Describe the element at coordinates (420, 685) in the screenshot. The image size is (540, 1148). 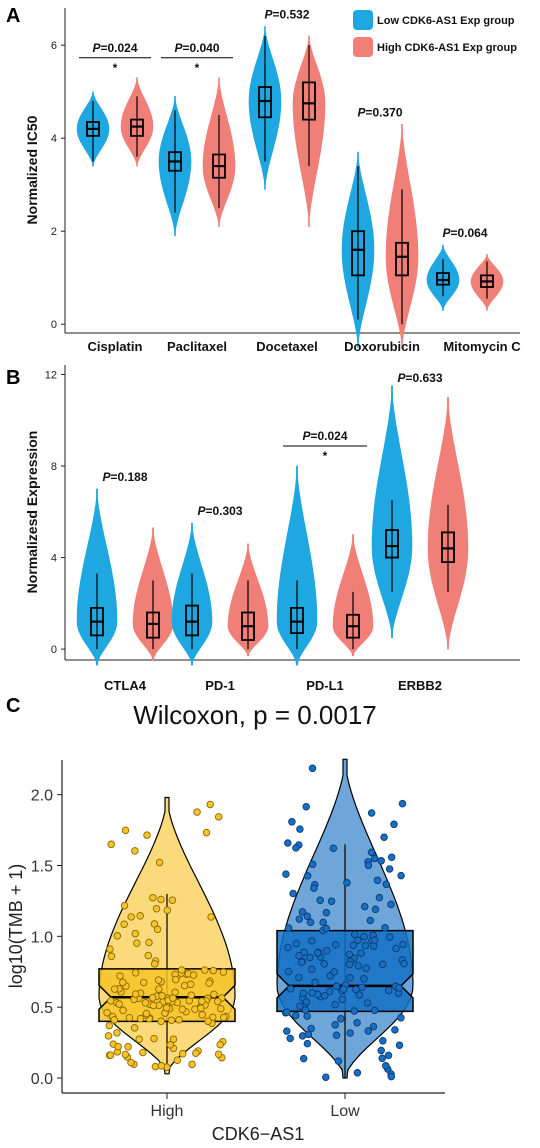
I see `category-label: ERBB2` at that location.